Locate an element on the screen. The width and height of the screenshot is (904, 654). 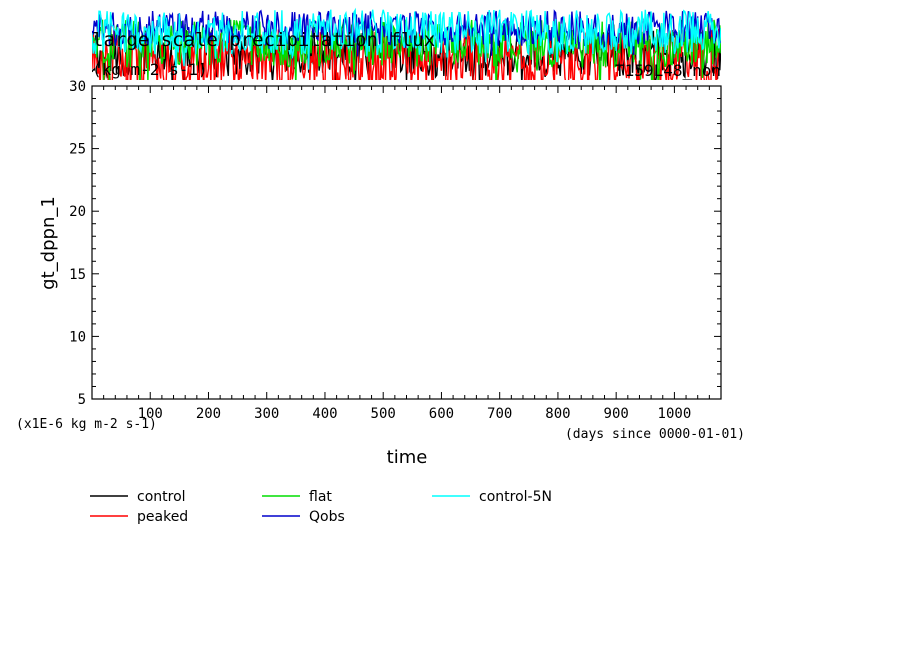
legend-label-control-5n: control-5N is located at coordinates (515, 497).